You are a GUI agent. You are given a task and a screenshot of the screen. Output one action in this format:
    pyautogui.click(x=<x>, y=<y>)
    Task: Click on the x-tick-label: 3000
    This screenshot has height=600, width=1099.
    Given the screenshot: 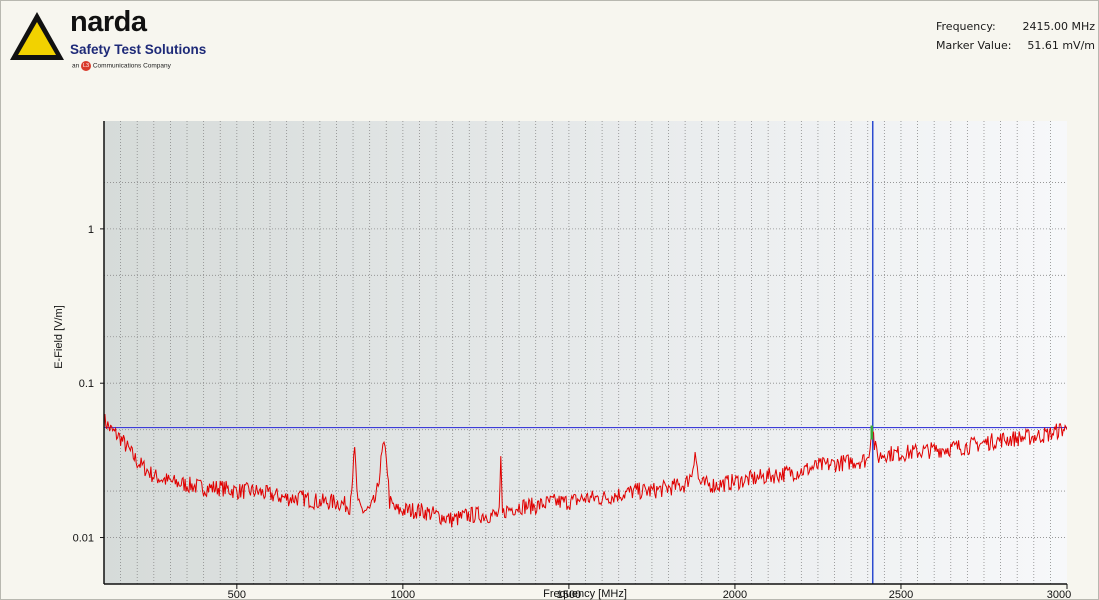 What is the action you would take?
    pyautogui.click(x=1059, y=594)
    